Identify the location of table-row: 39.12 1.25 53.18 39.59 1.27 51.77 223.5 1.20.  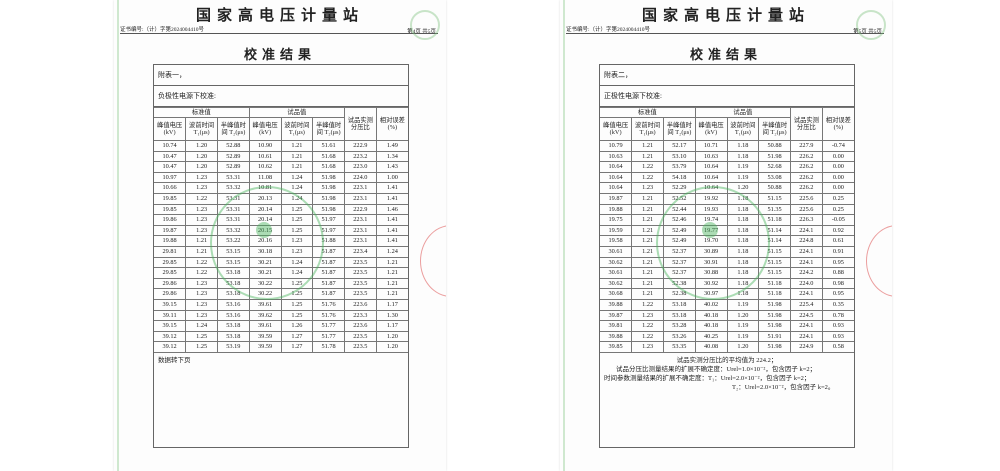
(281, 336).